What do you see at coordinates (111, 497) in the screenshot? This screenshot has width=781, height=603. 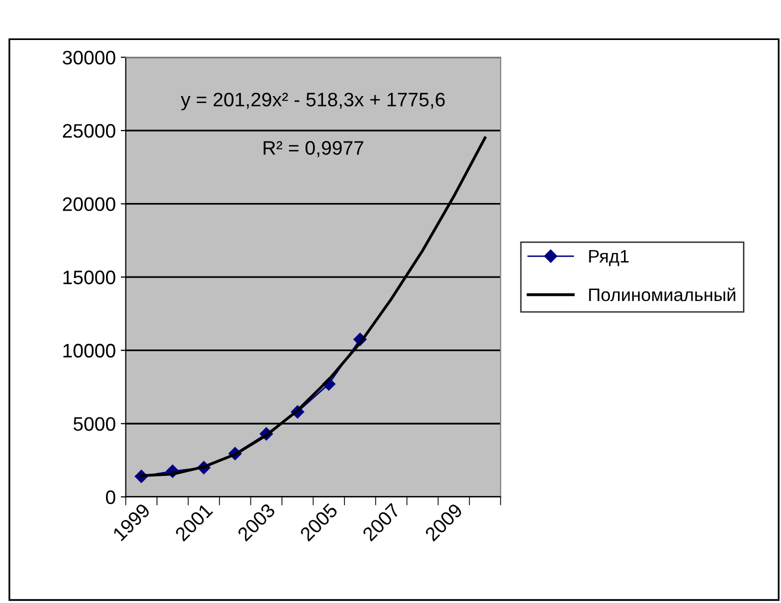 I see `y-tick-label: 0` at bounding box center [111, 497].